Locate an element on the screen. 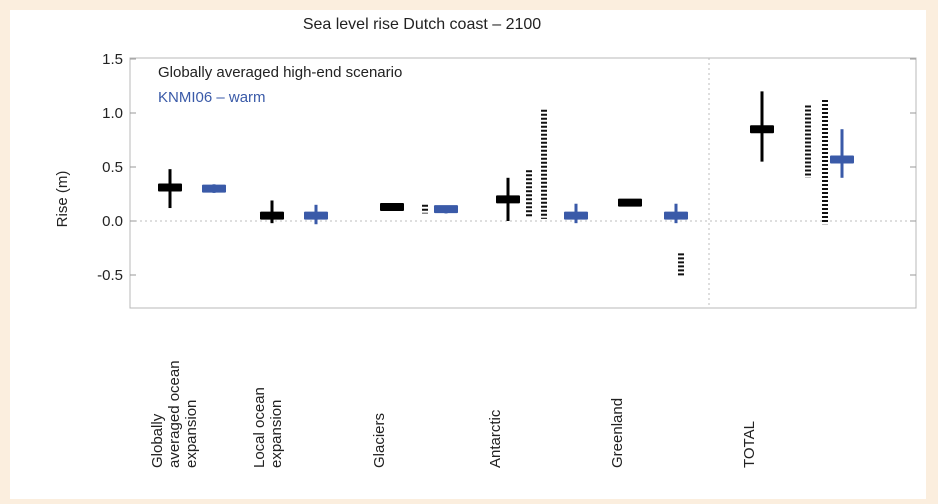 This screenshot has width=938, height=504. category-label: Antarctic is located at coordinates (495, 438).